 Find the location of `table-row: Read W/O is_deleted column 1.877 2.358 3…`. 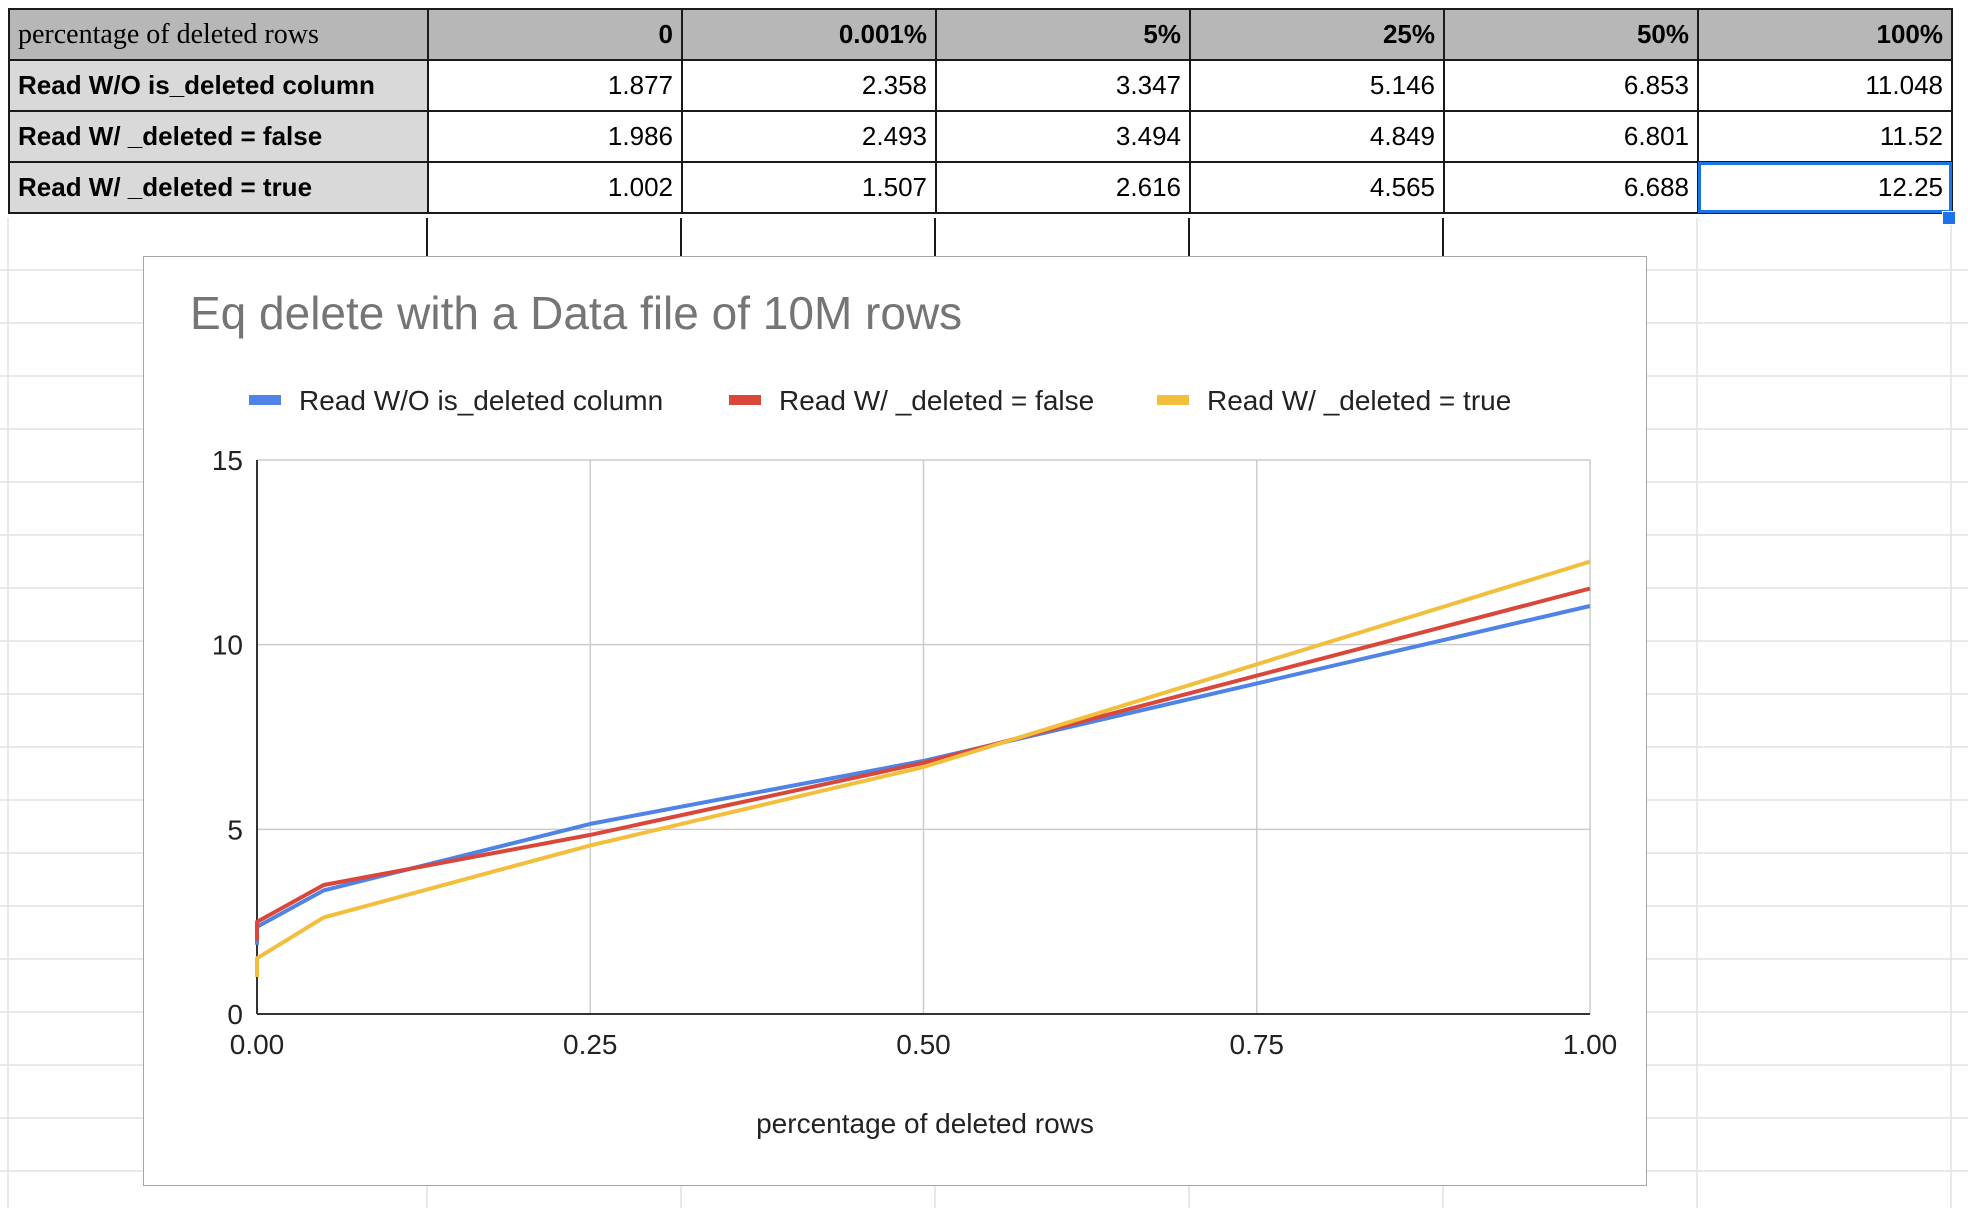

table-row: Read W/O is_deleted column 1.877 2.358 3… is located at coordinates (980, 85).